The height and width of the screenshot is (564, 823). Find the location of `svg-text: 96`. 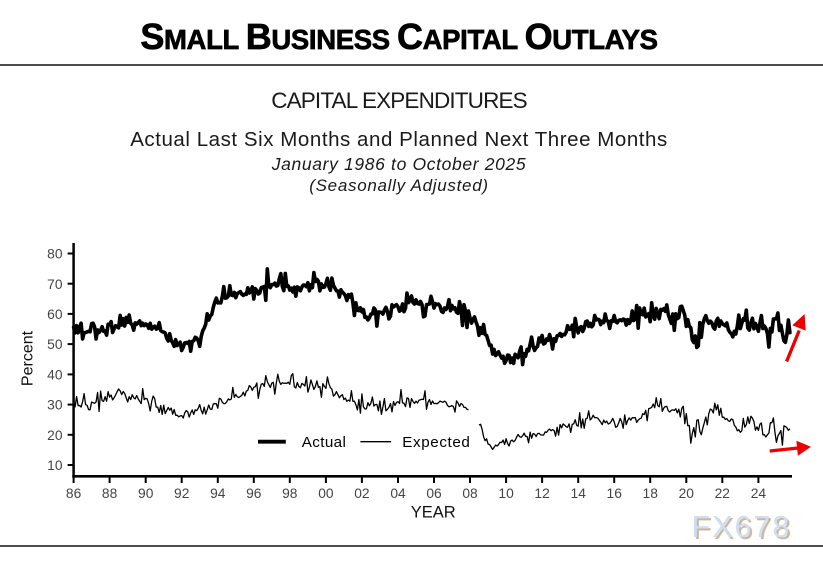

svg-text: 96 is located at coordinates (254, 493).